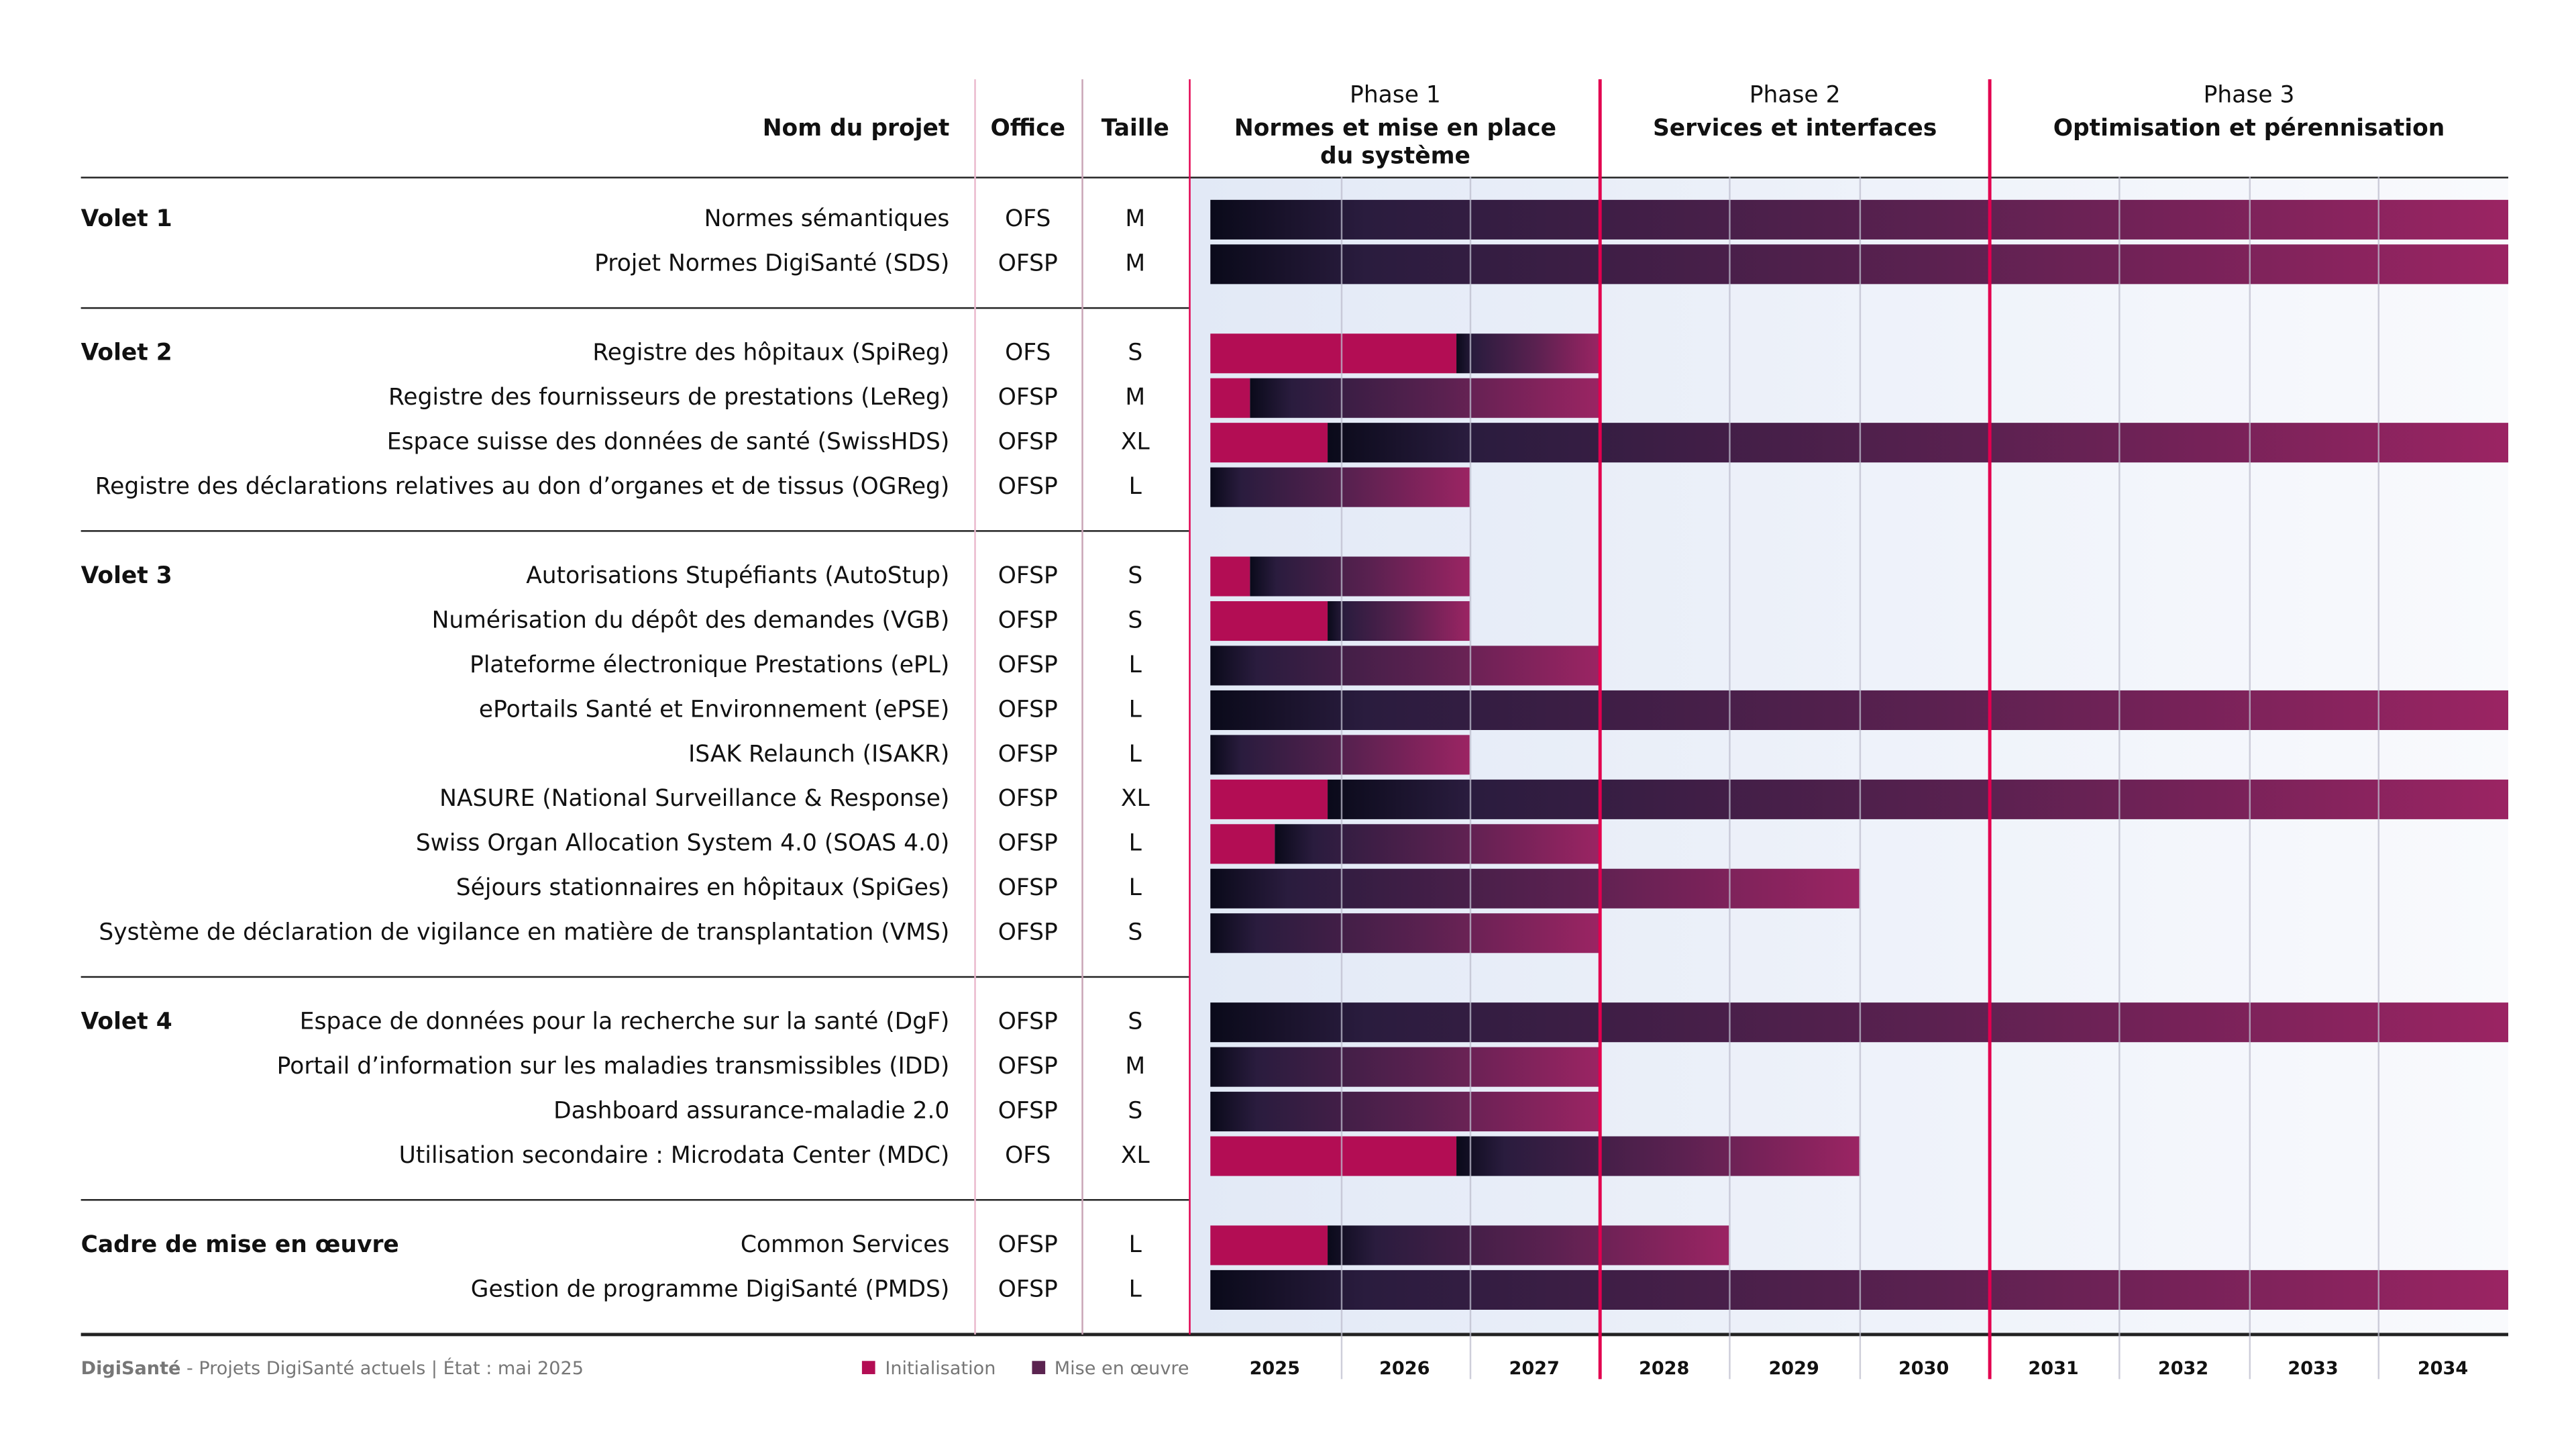  What do you see at coordinates (819, 754) in the screenshot?
I see `project-name: ISAK Relaunch (ISAKR)` at bounding box center [819, 754].